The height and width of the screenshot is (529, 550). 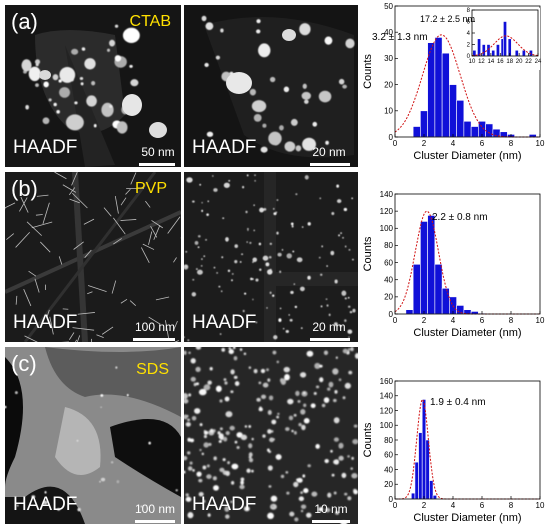 What do you see at coordinates (511, 505) in the screenshot?
I see `x-tick-label: 8` at bounding box center [511, 505].